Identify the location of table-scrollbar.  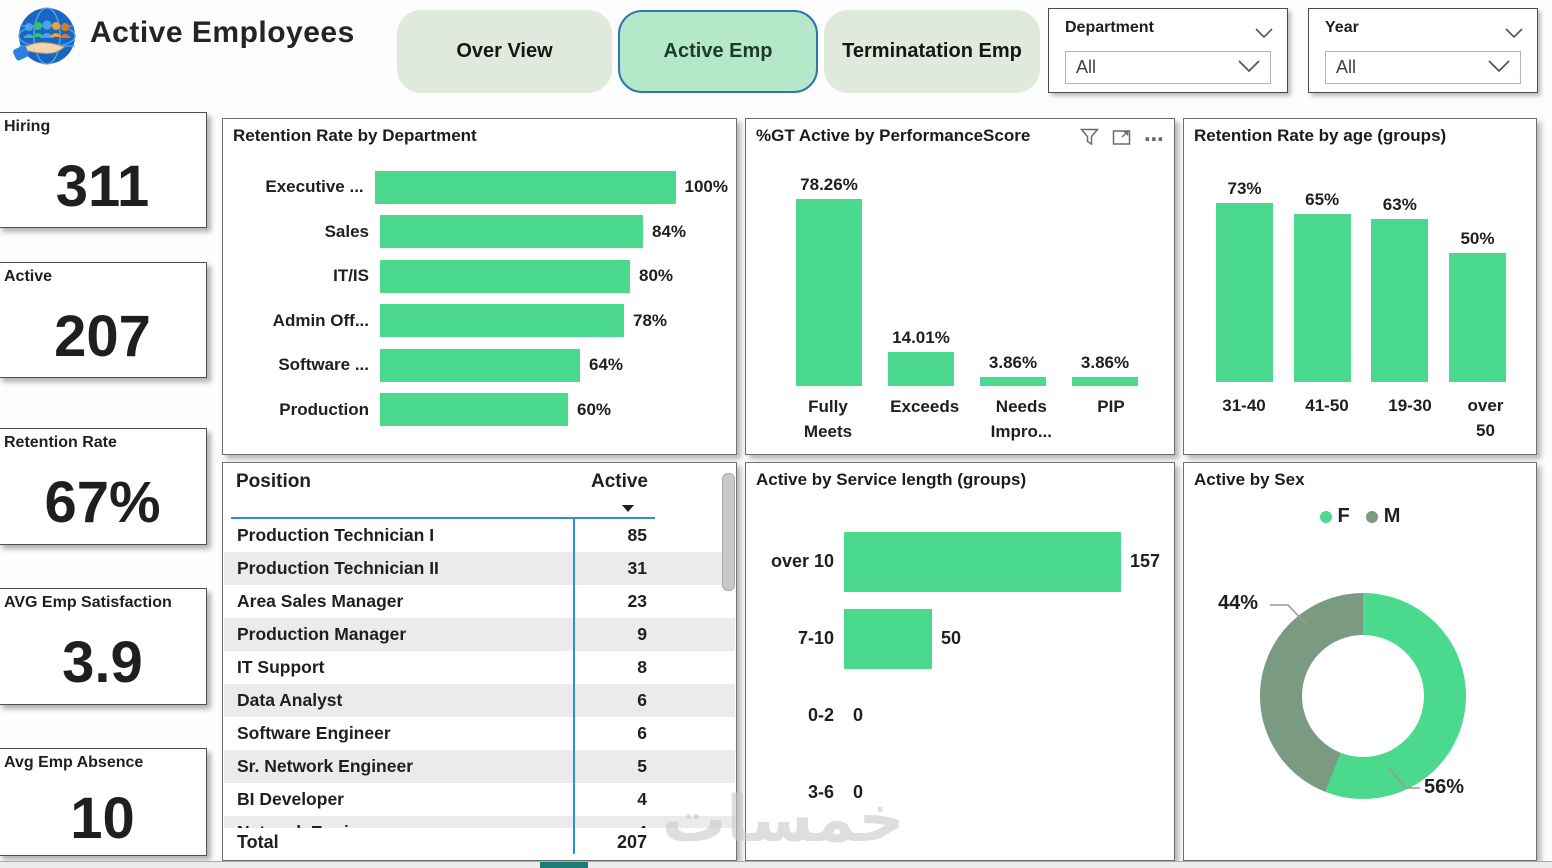
(728, 532).